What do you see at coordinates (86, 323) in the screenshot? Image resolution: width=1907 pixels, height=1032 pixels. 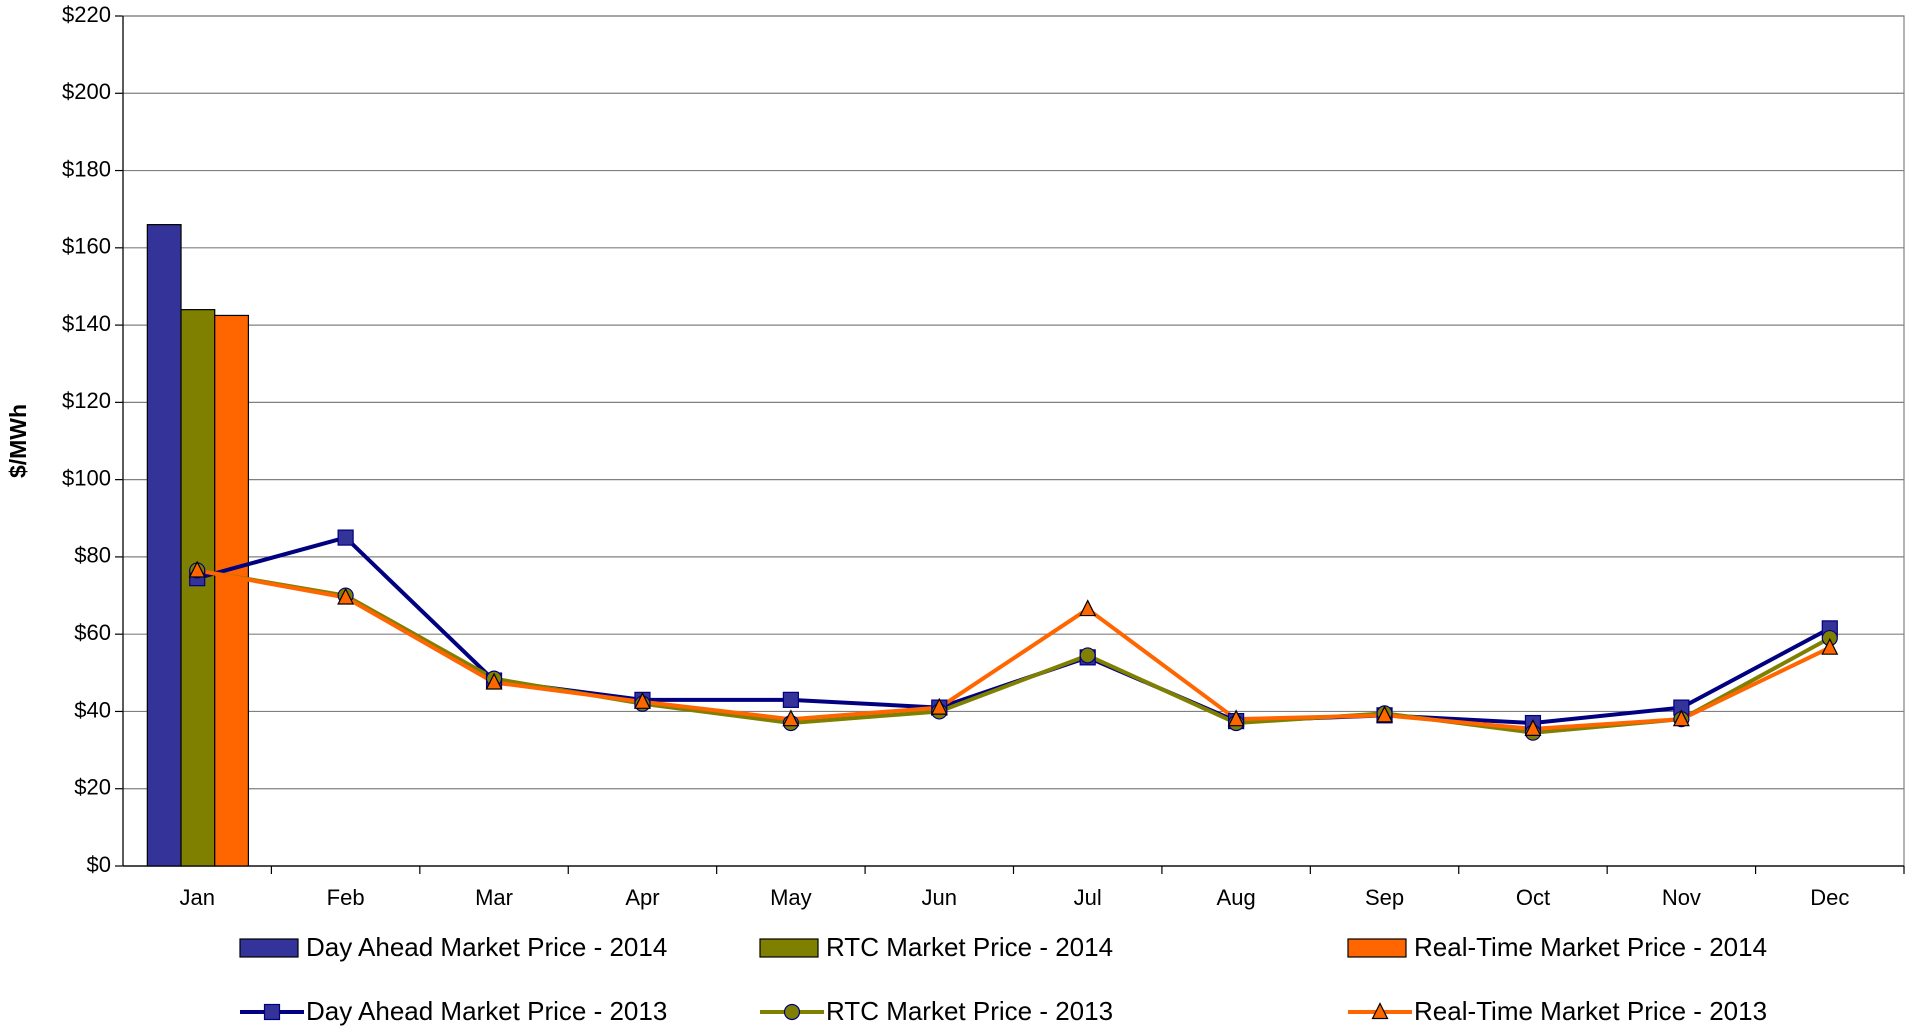 I see `y-tick-label: $140` at bounding box center [86, 323].